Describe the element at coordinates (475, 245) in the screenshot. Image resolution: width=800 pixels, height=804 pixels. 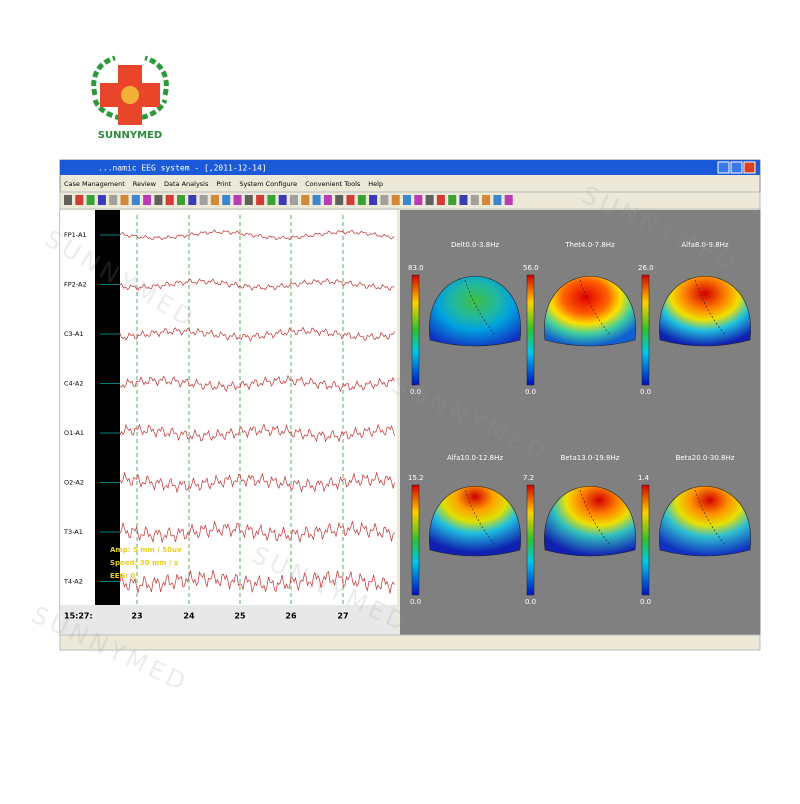
I see `map-title: Delt0.0-3.8Hz` at that location.